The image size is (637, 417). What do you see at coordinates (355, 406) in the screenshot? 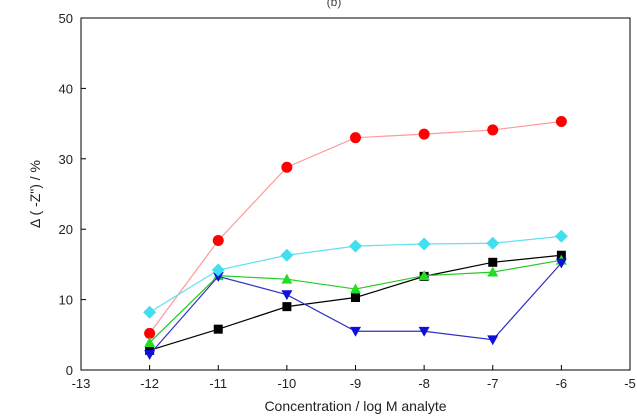
I see `x-axis-label: Concentration / log M analyte` at bounding box center [355, 406].